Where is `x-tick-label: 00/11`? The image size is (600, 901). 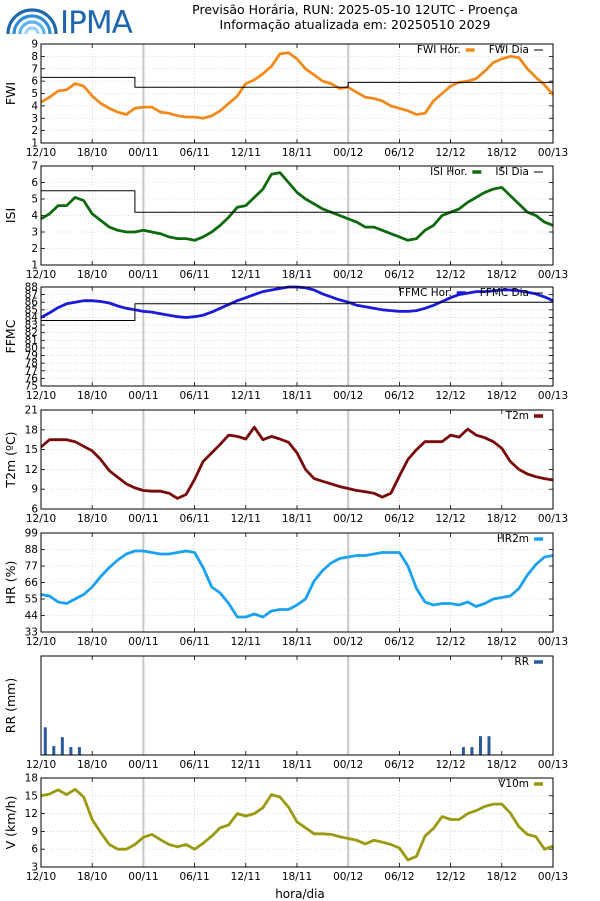 x-tick-label: 00/11 is located at coordinates (143, 877).